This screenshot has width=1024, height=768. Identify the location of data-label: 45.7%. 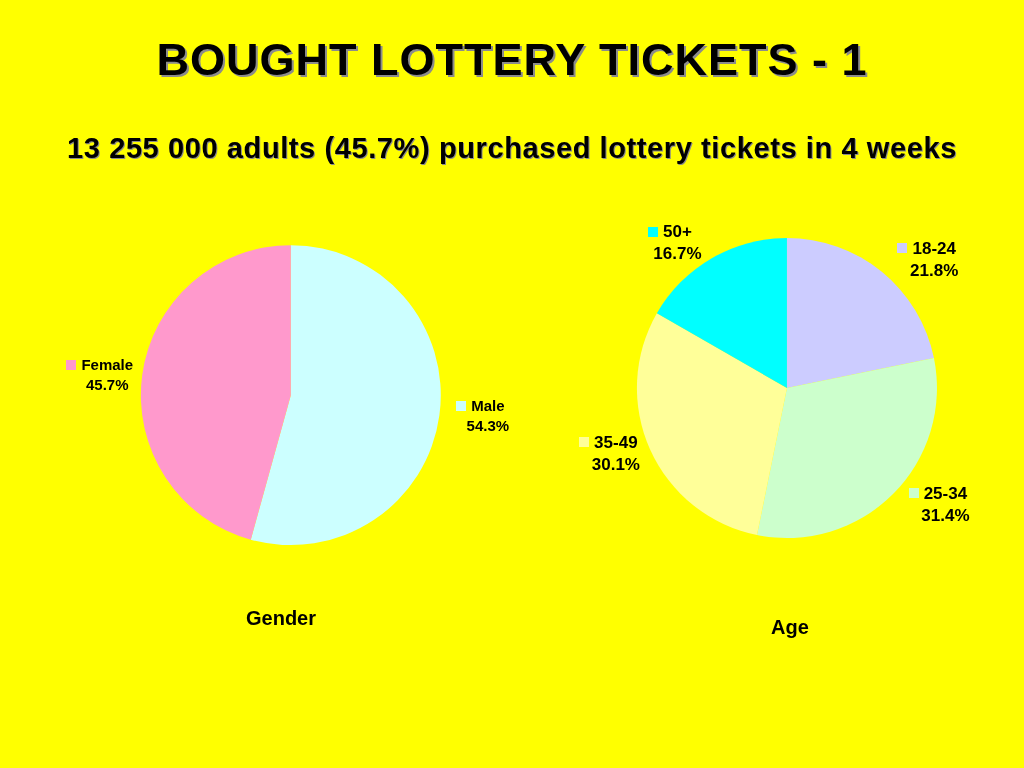
(107, 384).